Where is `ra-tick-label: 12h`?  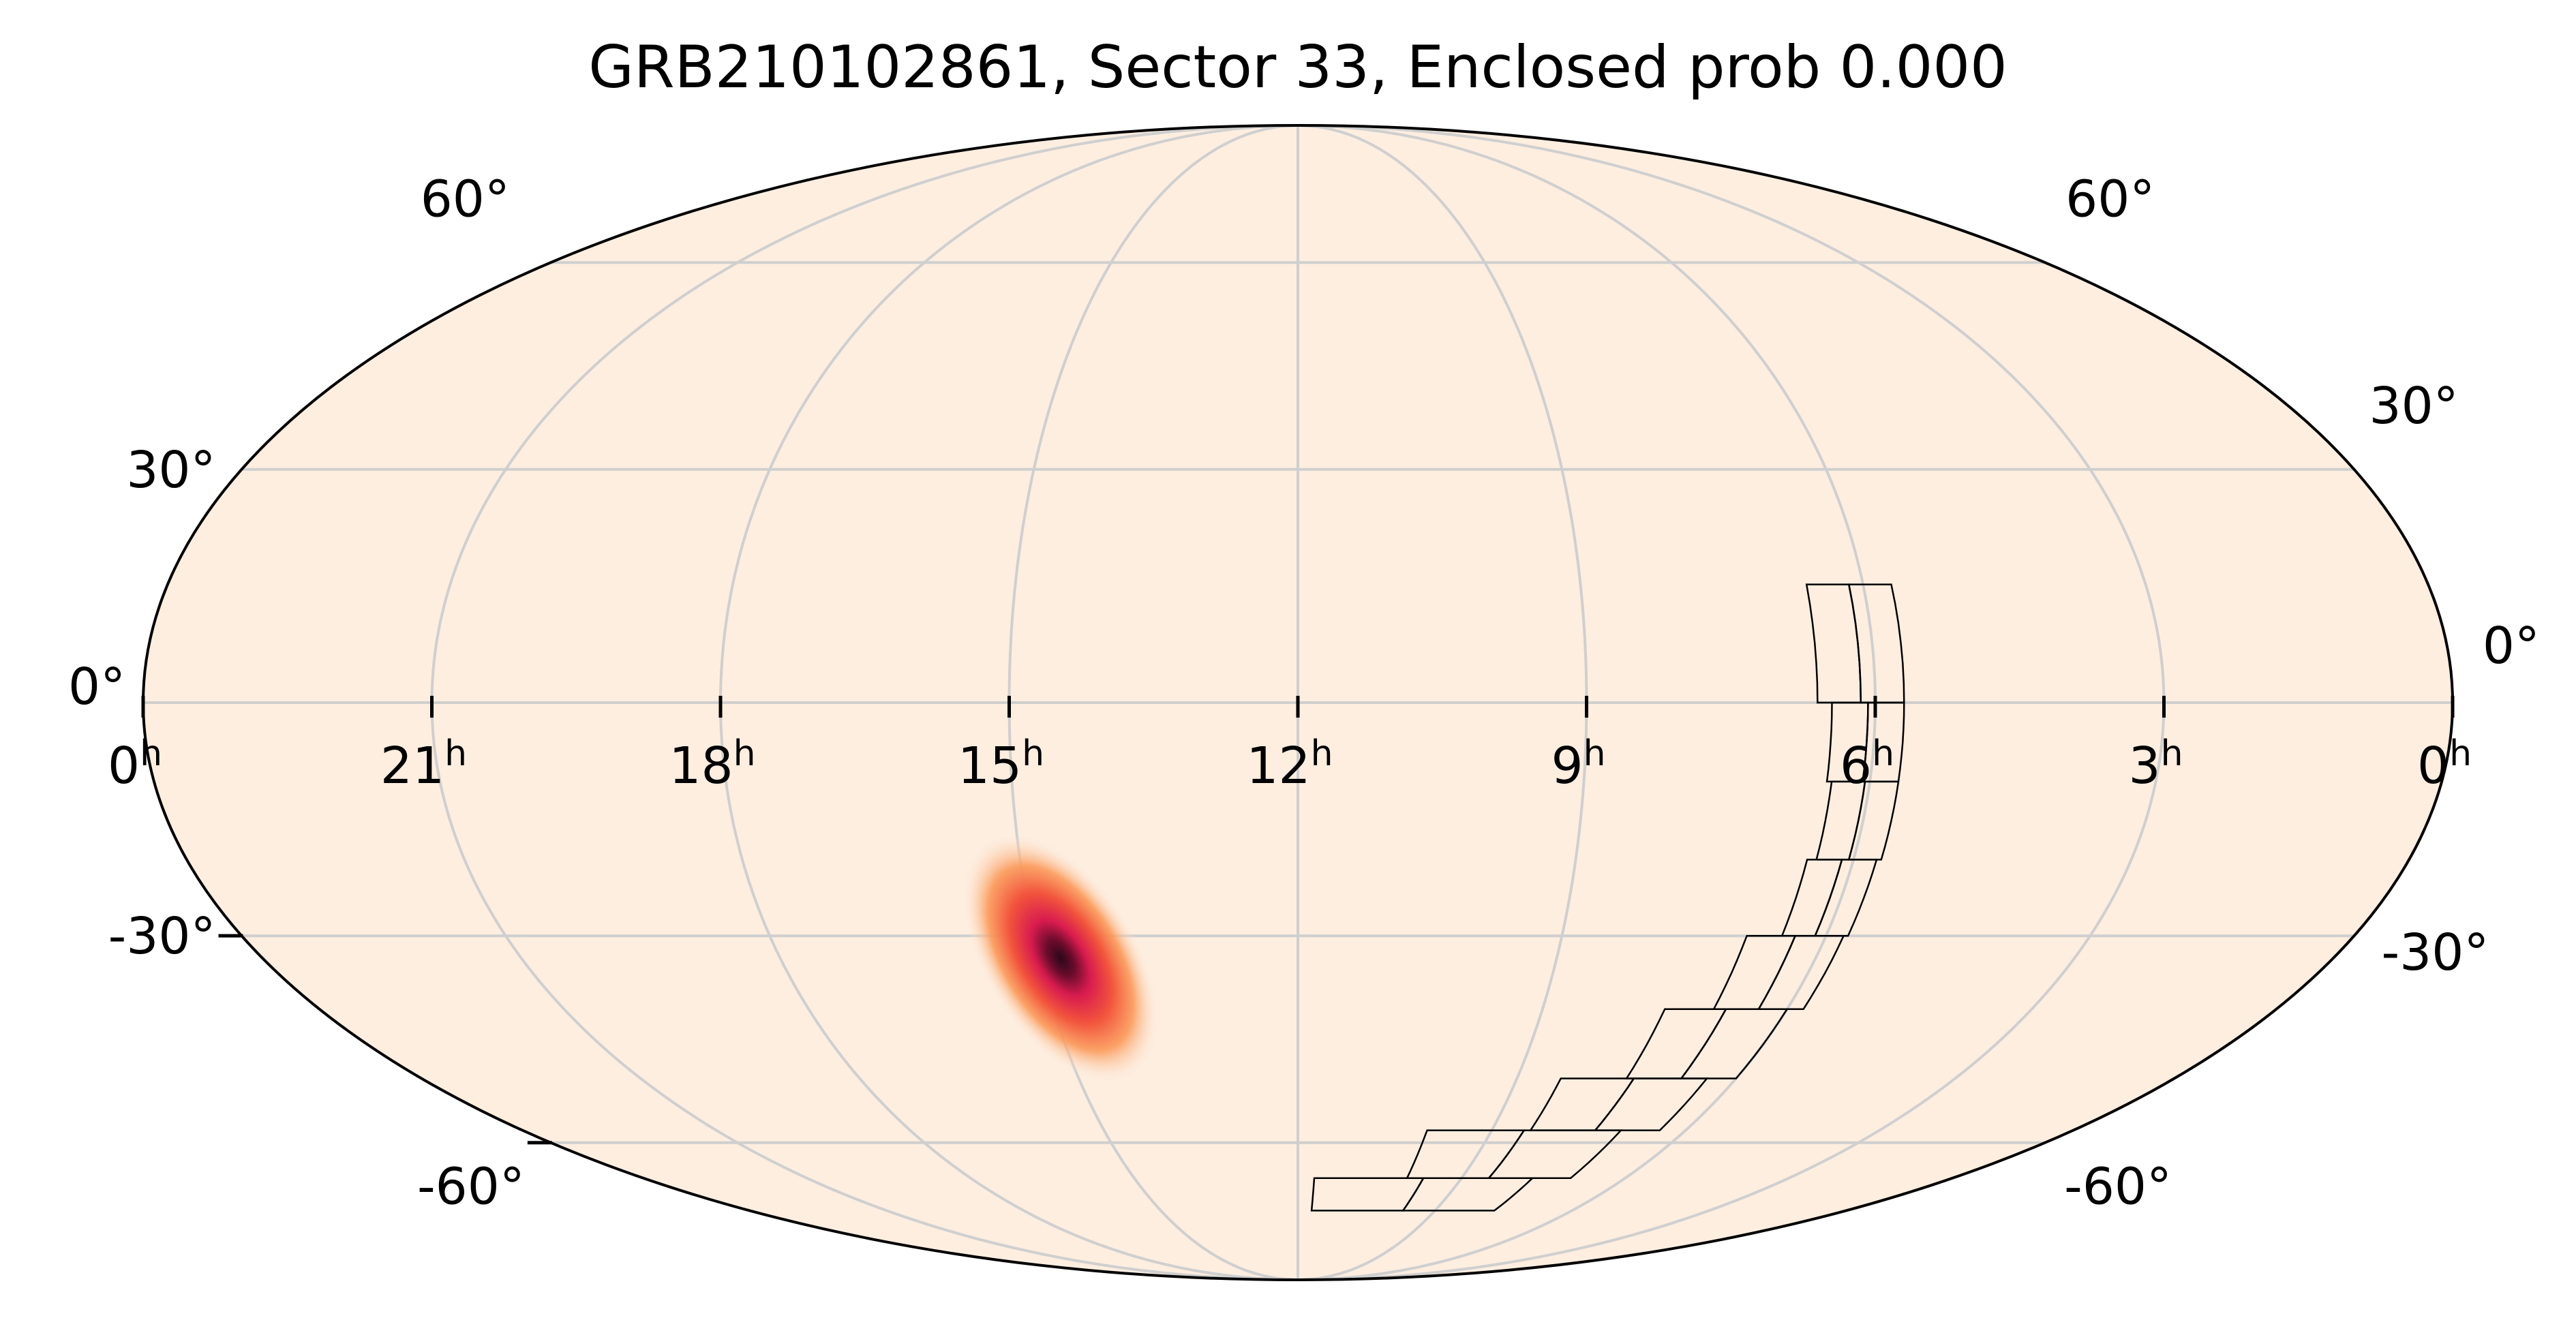 ra-tick-label: 12h is located at coordinates (1290, 764).